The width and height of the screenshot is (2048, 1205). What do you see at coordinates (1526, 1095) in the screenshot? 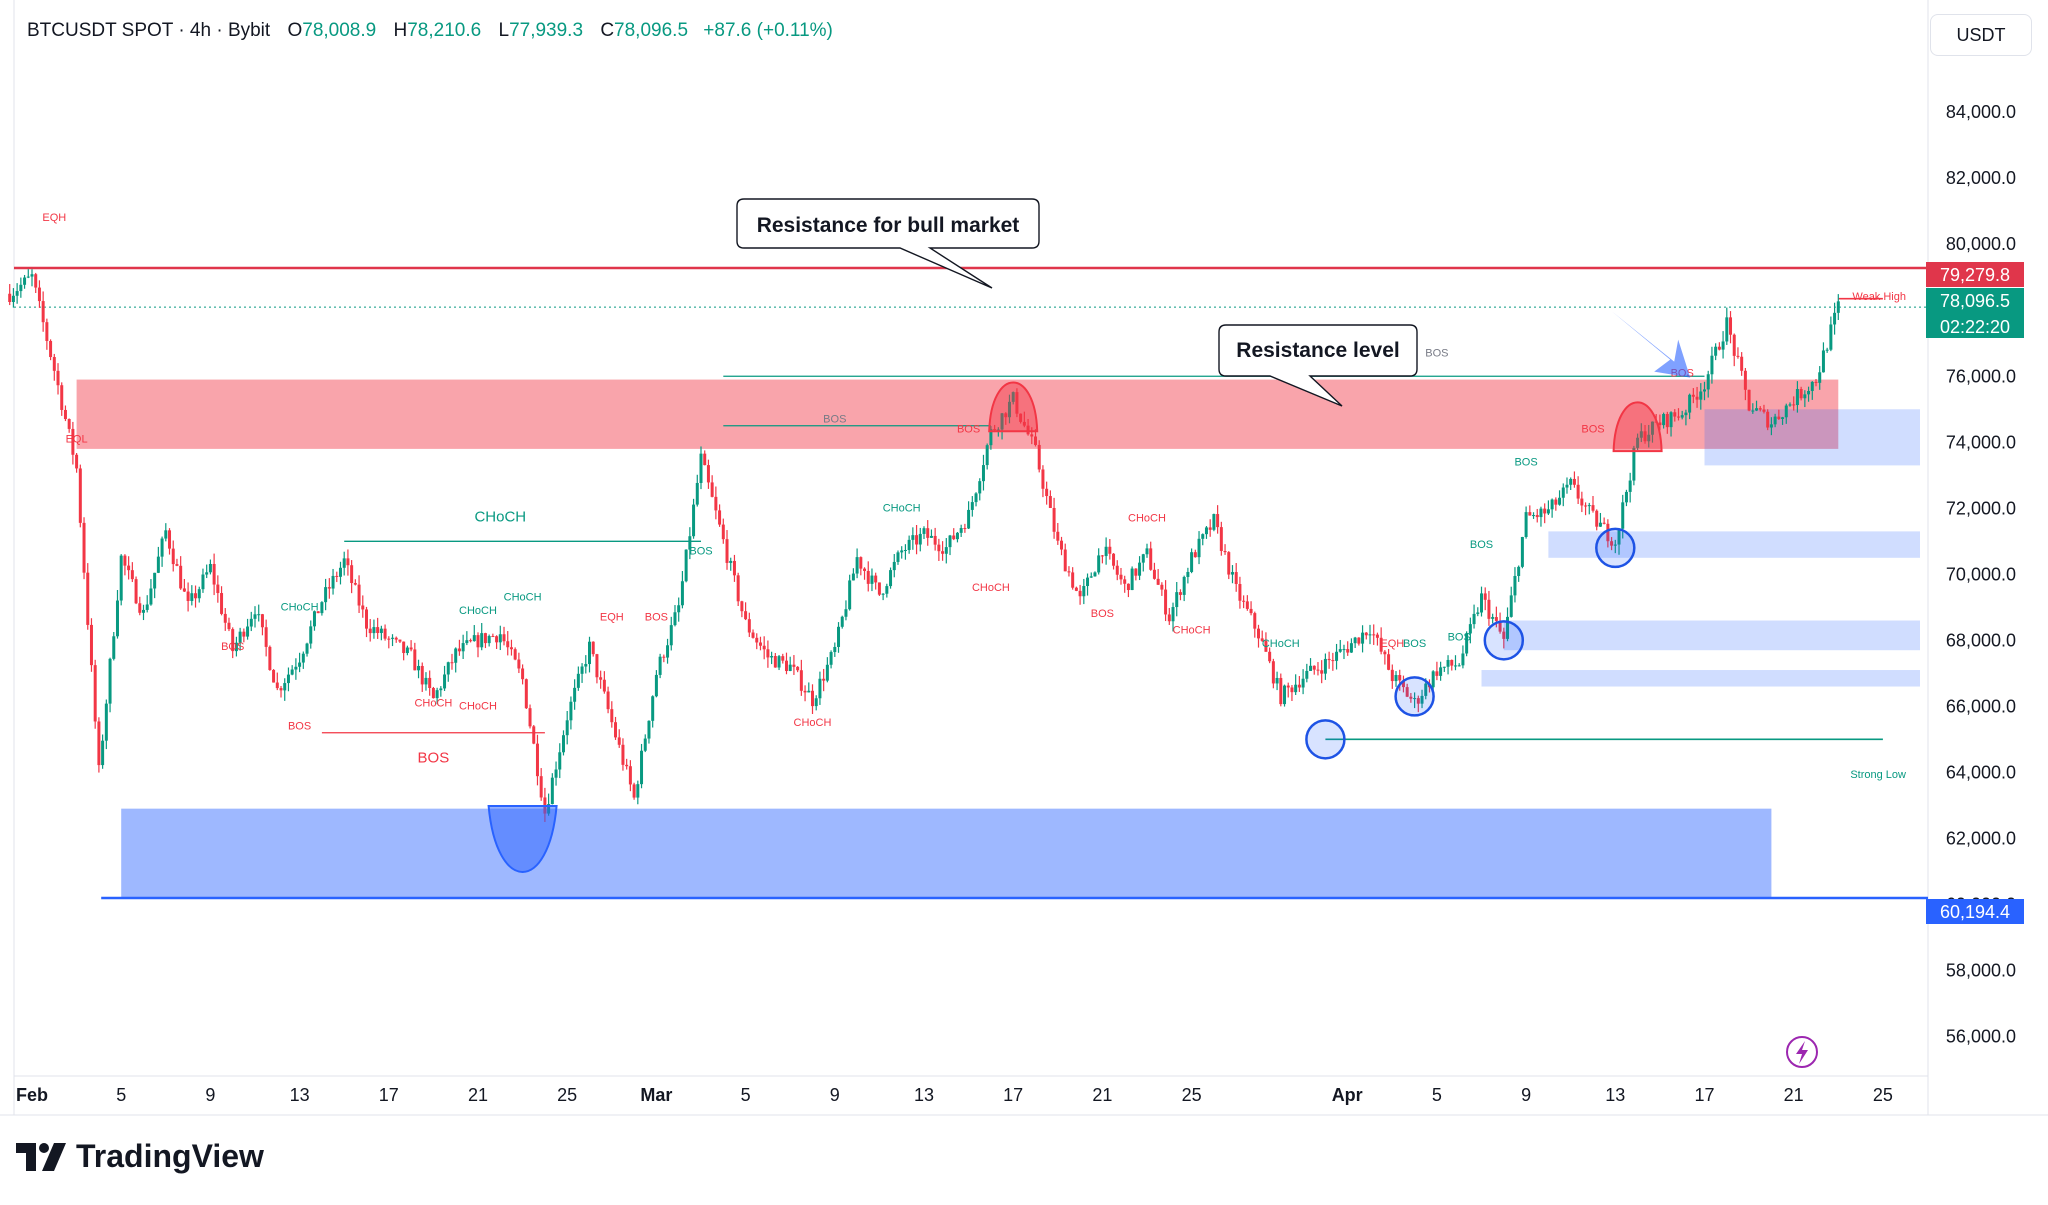
I see `time-tick-label: 9` at bounding box center [1526, 1095].